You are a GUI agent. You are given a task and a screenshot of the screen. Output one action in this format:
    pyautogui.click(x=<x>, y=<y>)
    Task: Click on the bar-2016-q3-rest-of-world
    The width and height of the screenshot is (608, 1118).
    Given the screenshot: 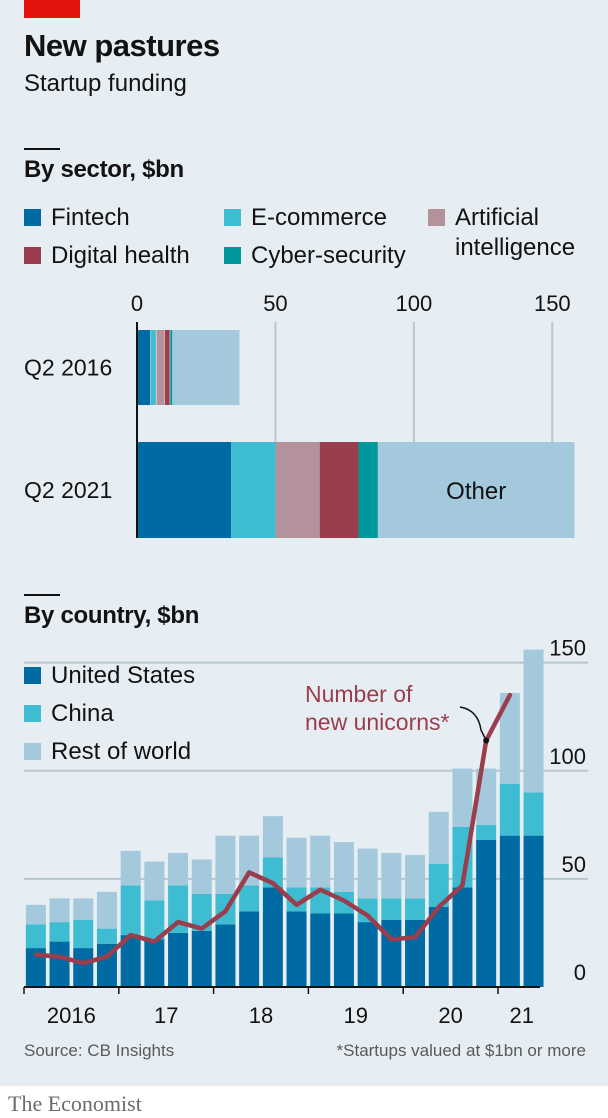 What is the action you would take?
    pyautogui.click(x=83, y=909)
    